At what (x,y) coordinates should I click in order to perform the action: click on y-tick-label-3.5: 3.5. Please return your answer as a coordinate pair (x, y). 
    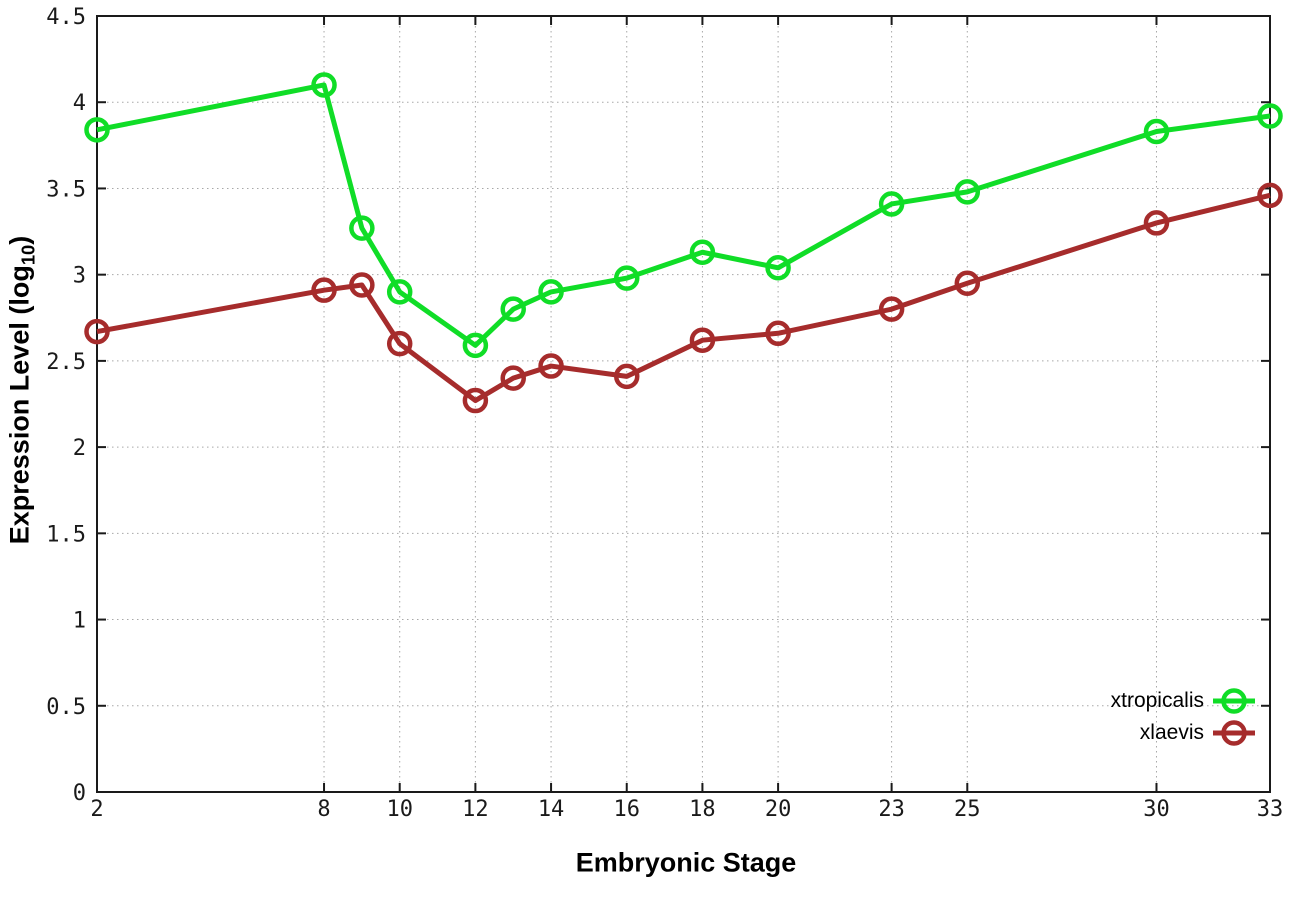
    Looking at the image, I should click on (66, 189).